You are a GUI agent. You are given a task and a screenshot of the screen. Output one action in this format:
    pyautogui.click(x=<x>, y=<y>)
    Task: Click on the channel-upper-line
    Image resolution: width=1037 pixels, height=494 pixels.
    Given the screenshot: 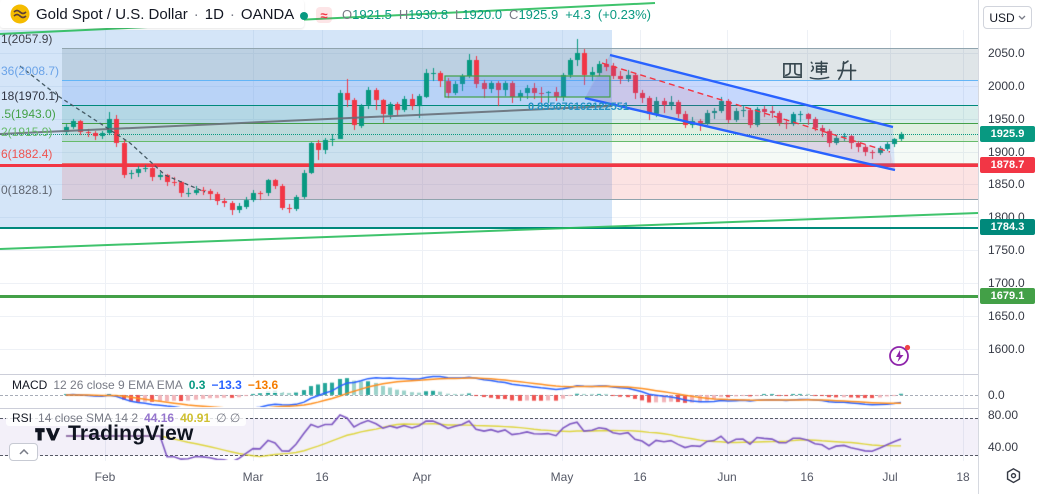 What is the action you would take?
    pyautogui.click(x=751, y=91)
    